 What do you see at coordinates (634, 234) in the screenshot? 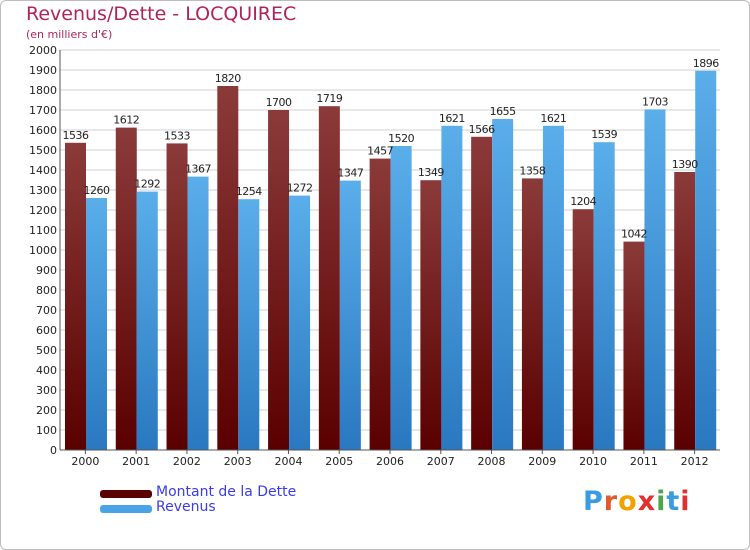
I see `data-label-debt: 1042` at bounding box center [634, 234].